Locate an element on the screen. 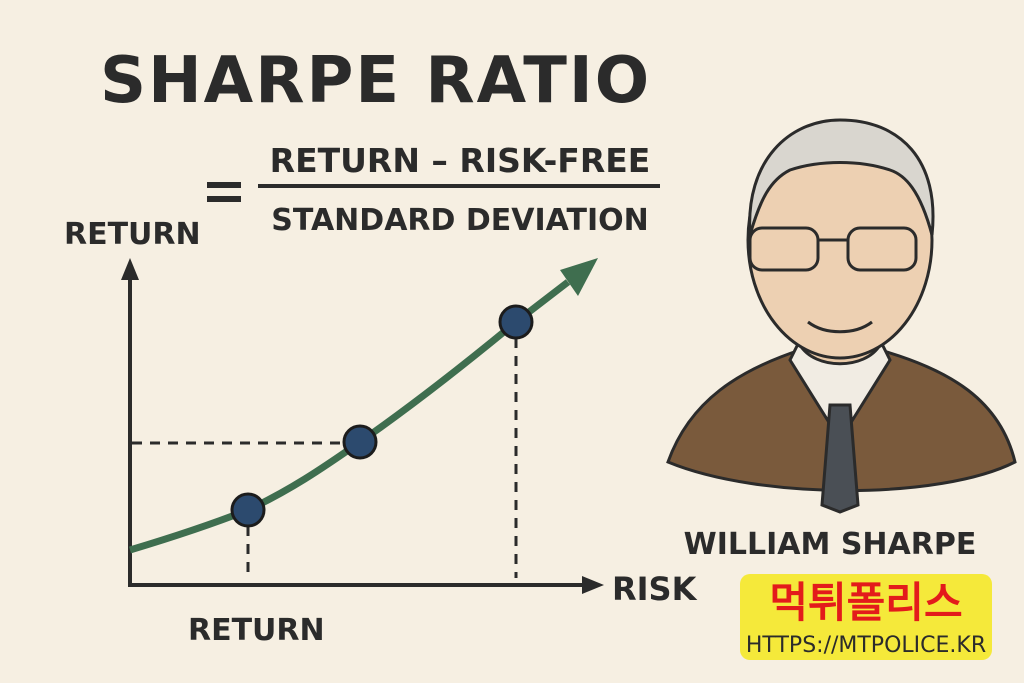  x-axis-arrow is located at coordinates (593, 585).